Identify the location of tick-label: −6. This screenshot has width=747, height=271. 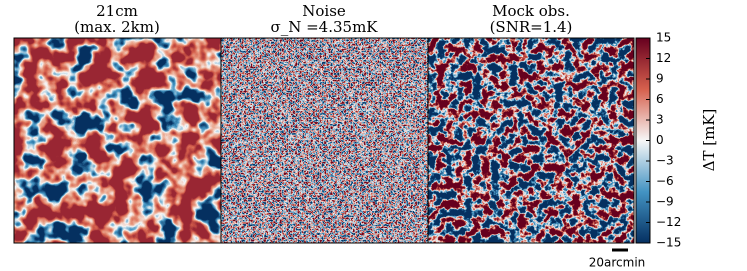
(665, 181).